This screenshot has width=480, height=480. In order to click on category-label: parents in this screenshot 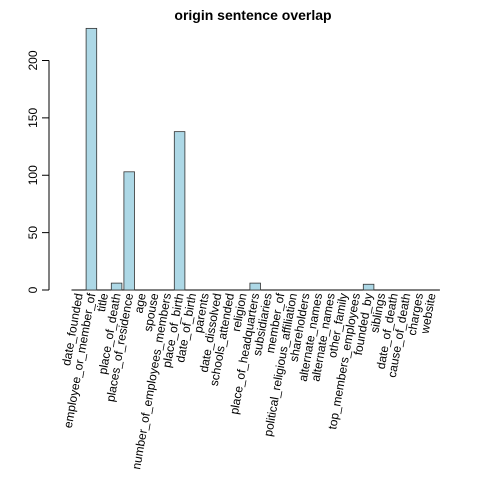, I will do `click(201, 313)`.